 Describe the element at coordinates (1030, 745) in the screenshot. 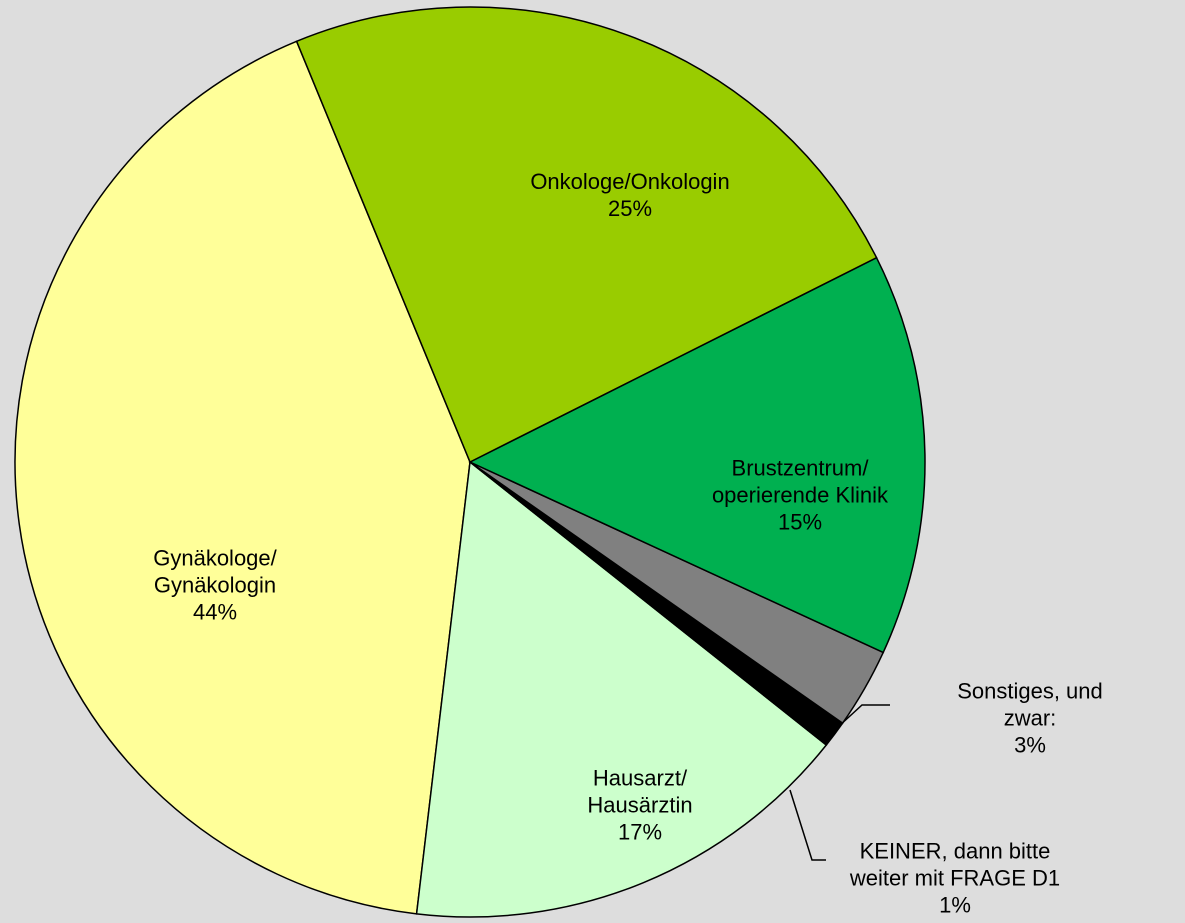

I see `value-label: 3%` at that location.